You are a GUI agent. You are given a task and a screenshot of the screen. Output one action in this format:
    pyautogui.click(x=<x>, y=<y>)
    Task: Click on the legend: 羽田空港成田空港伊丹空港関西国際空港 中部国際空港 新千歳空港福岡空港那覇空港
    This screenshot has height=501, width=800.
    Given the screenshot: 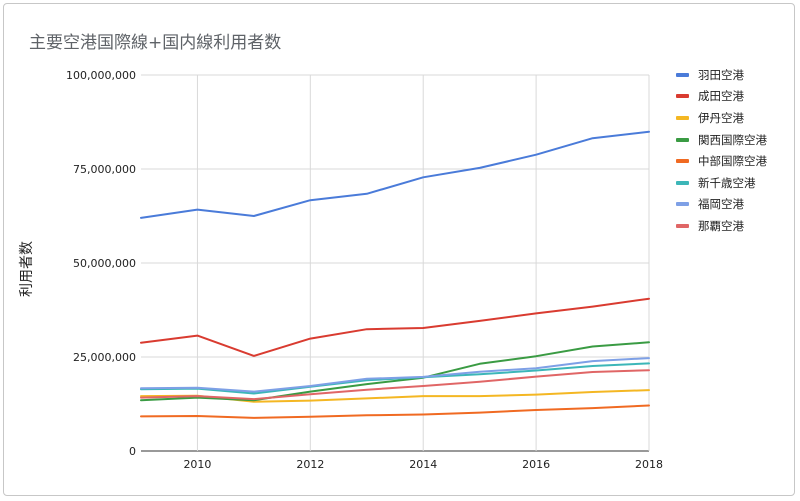 What is the action you would take?
    pyautogui.click(x=721, y=150)
    